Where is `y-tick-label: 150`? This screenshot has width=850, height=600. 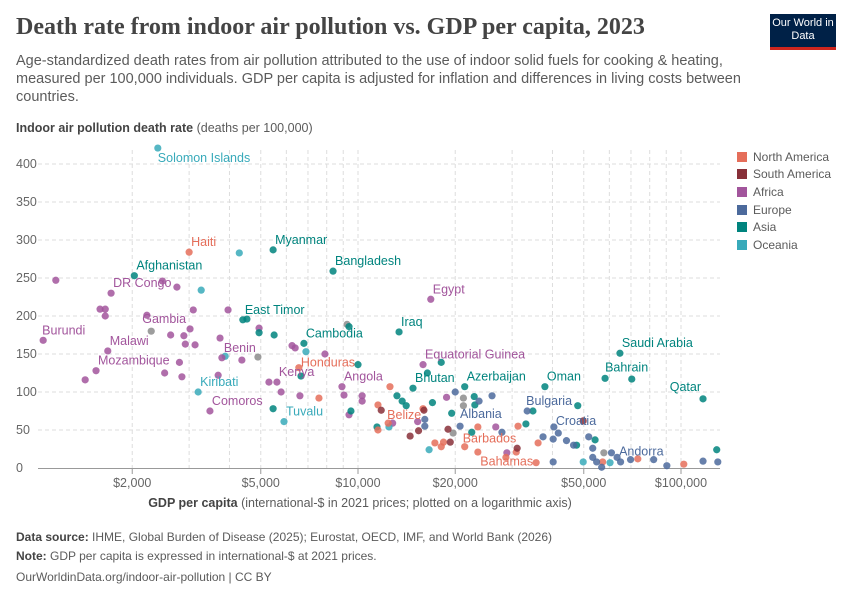
y-tick-label: 150 is located at coordinates (26, 354).